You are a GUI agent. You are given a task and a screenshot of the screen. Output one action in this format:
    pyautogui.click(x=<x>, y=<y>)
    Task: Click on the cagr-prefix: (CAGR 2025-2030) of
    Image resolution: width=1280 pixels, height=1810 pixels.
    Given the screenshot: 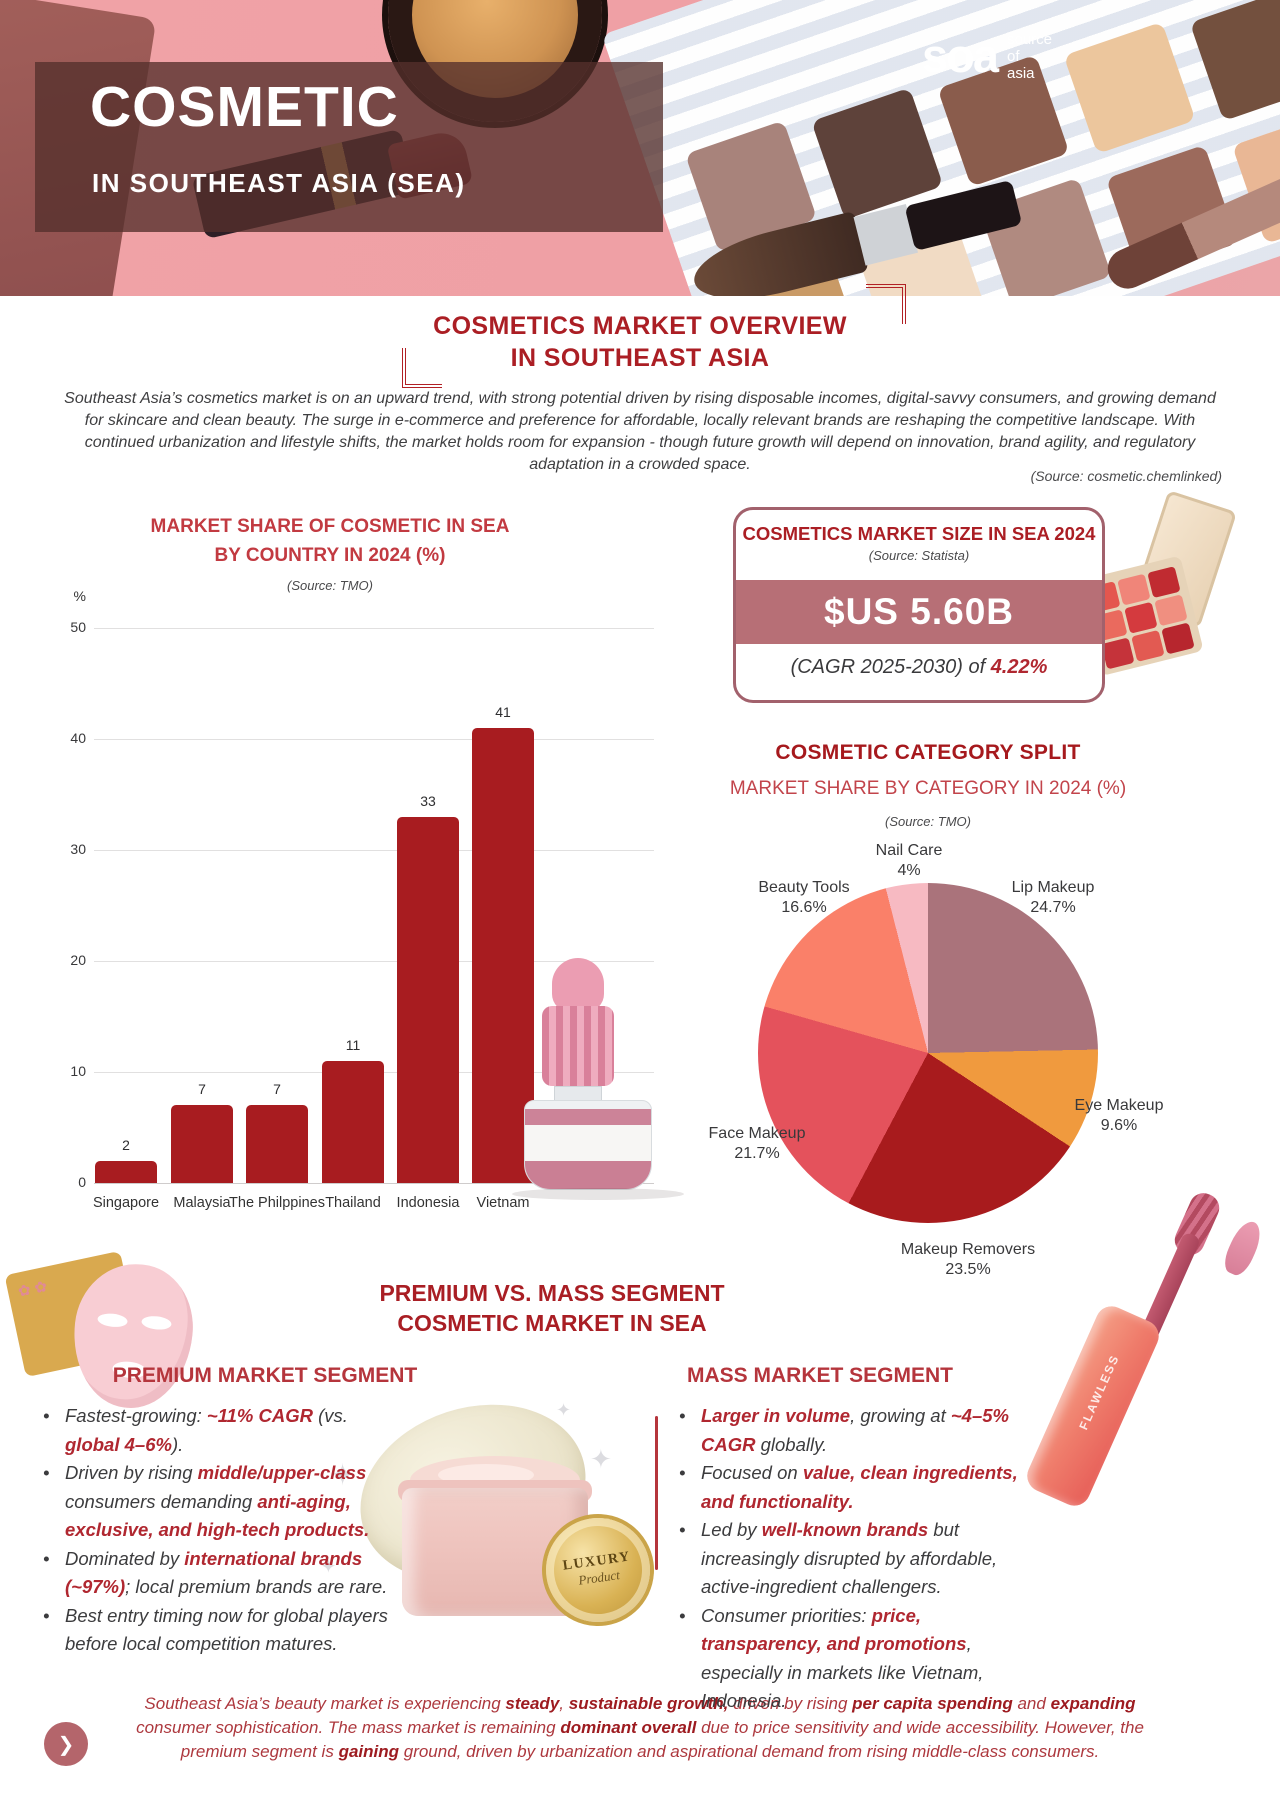 What is the action you would take?
    pyautogui.click(x=890, y=667)
    